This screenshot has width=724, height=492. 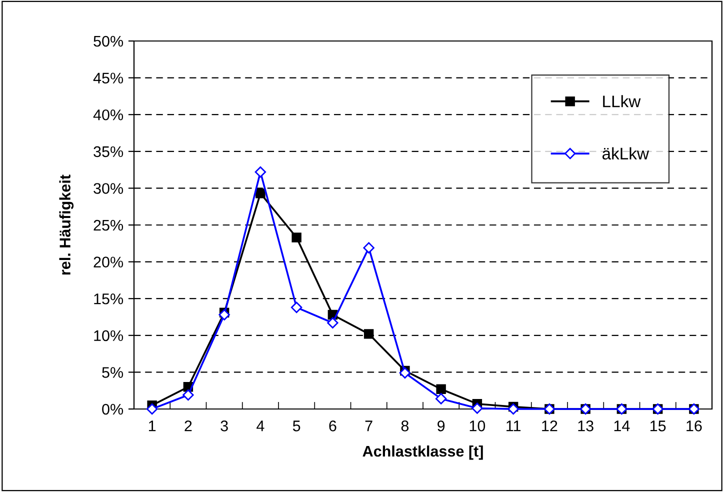 What do you see at coordinates (108, 114) in the screenshot?
I see `y-tick-label: 40%` at bounding box center [108, 114].